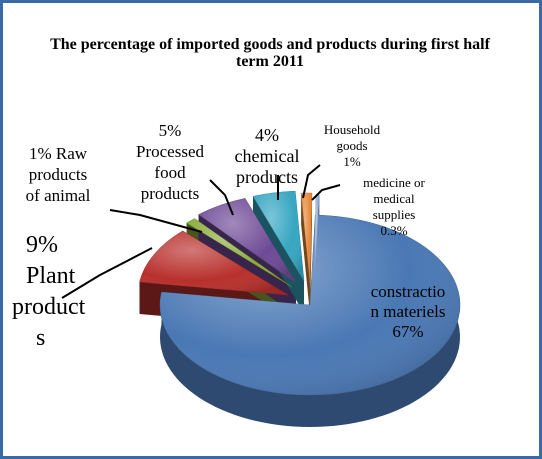  Describe the element at coordinates (408, 311) in the screenshot. I see `label-construction: constractio n materiels 67%` at that location.